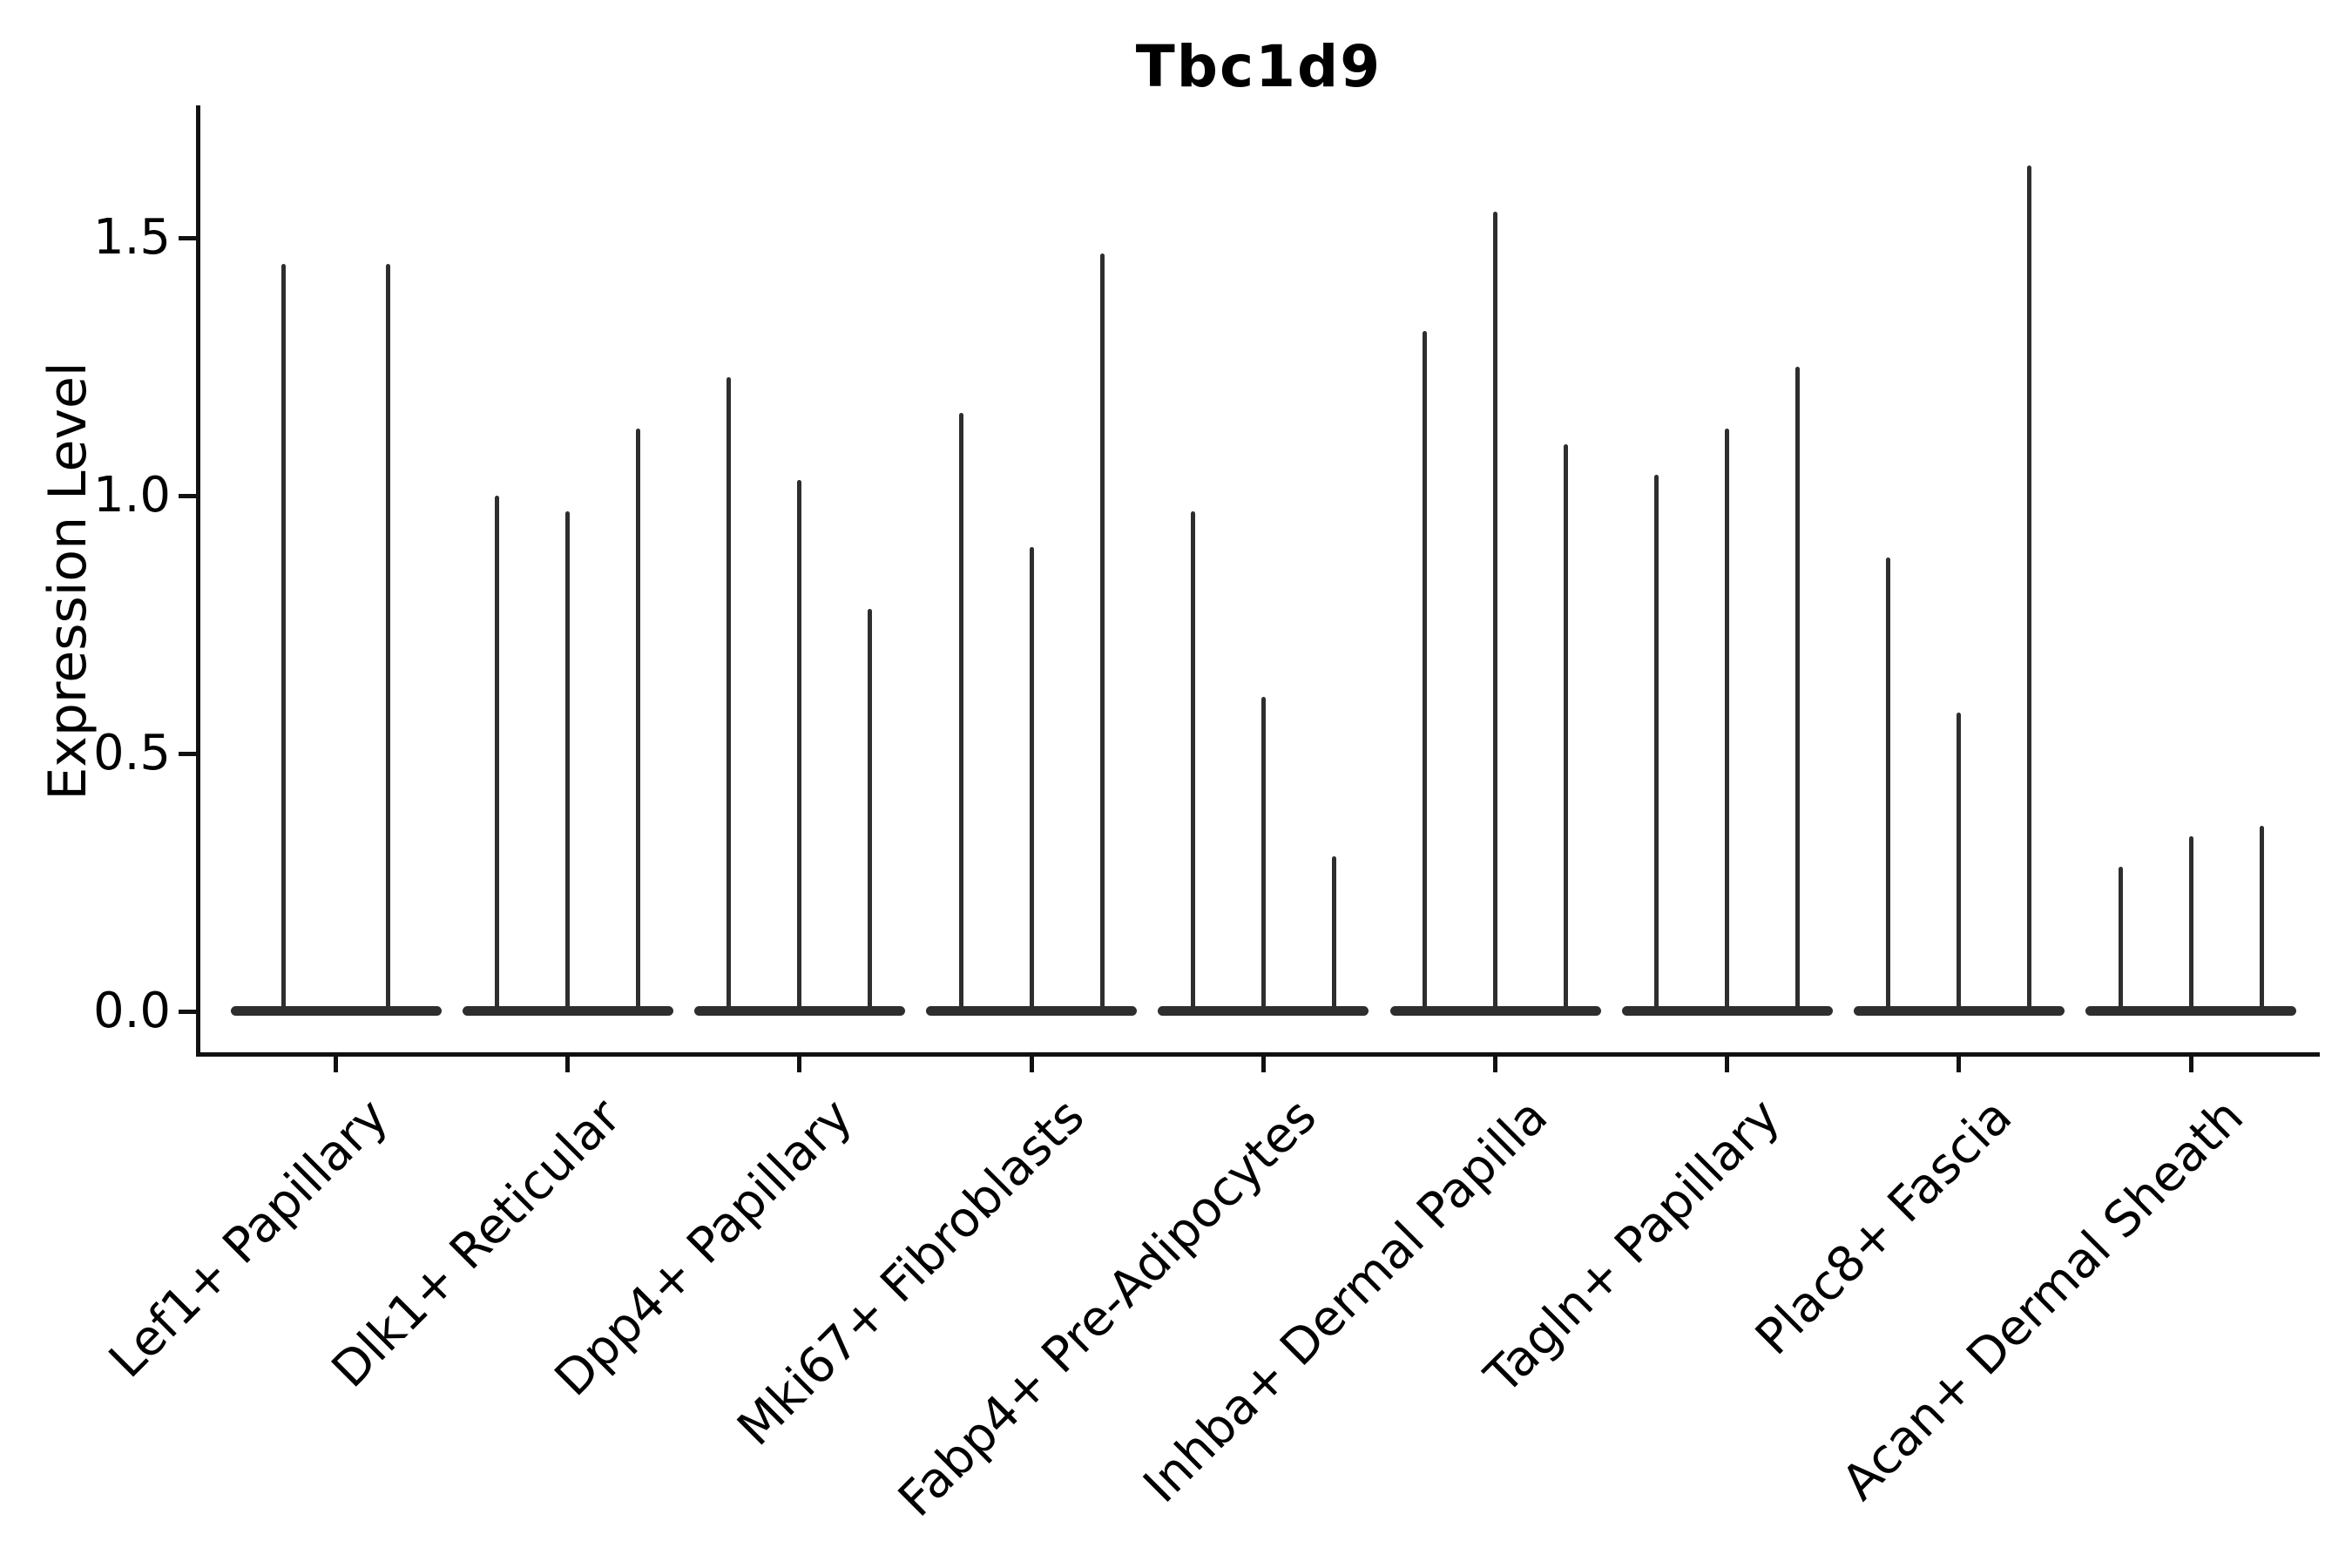 The width and height of the screenshot is (2352, 1568). Describe the element at coordinates (1107, 1308) in the screenshot. I see `x-category-label: Fabp4+ Pre-Adipocytes` at that location.